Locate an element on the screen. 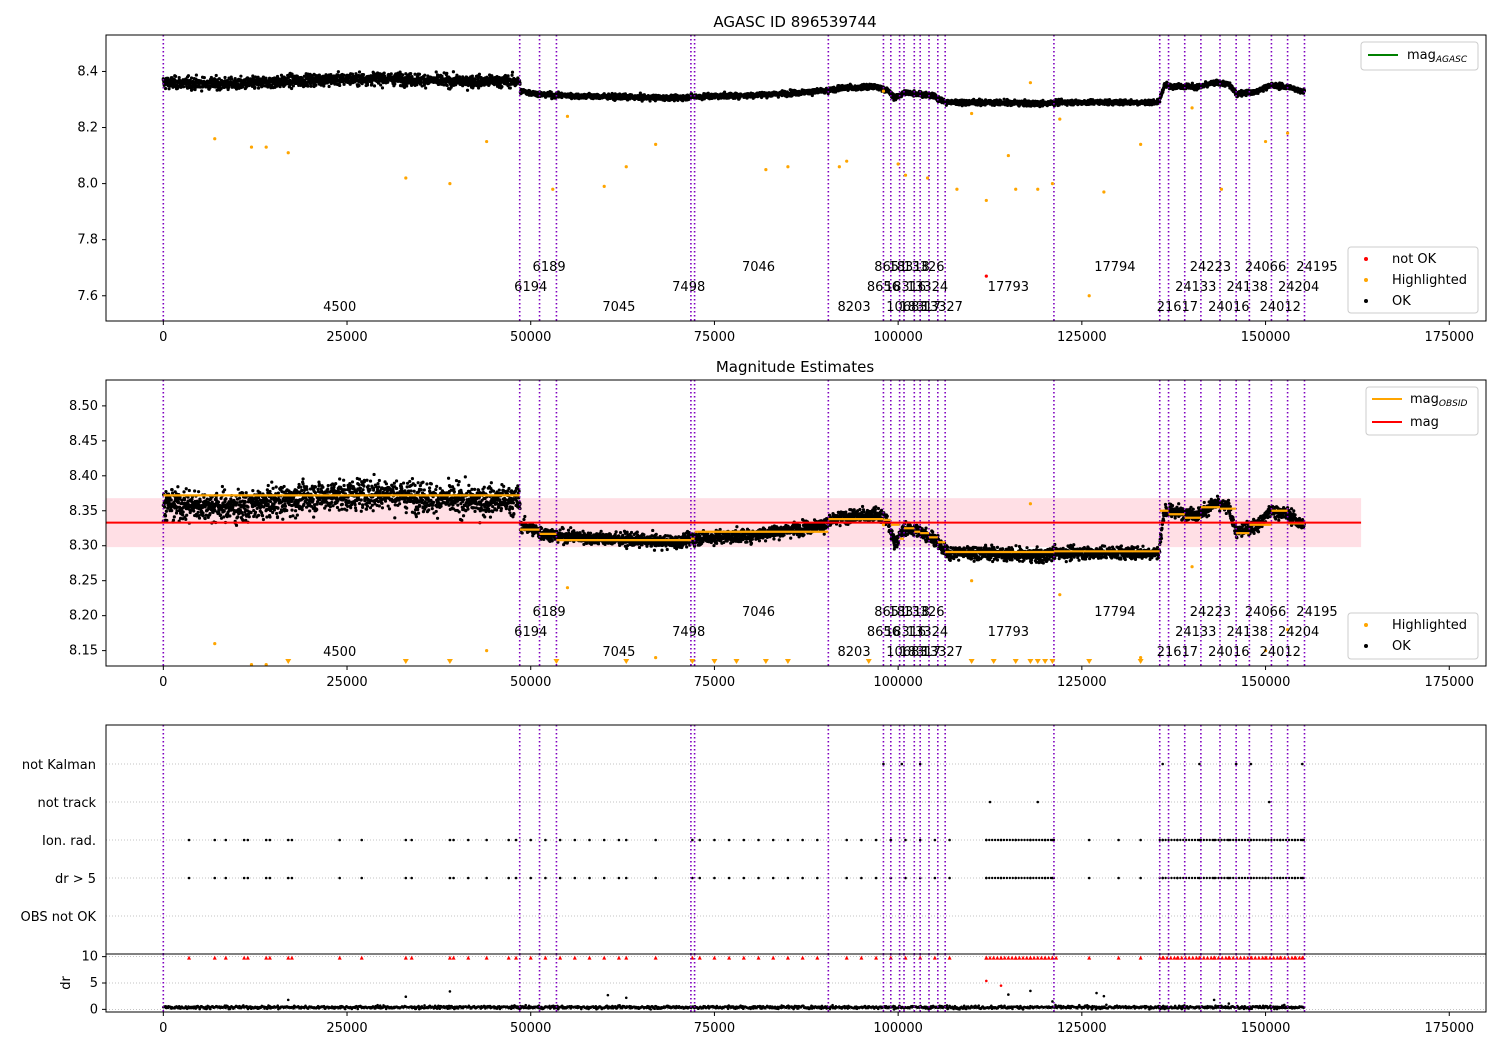 The width and height of the screenshot is (1500, 1054). panel-1-points is located at coordinates (733, 89).